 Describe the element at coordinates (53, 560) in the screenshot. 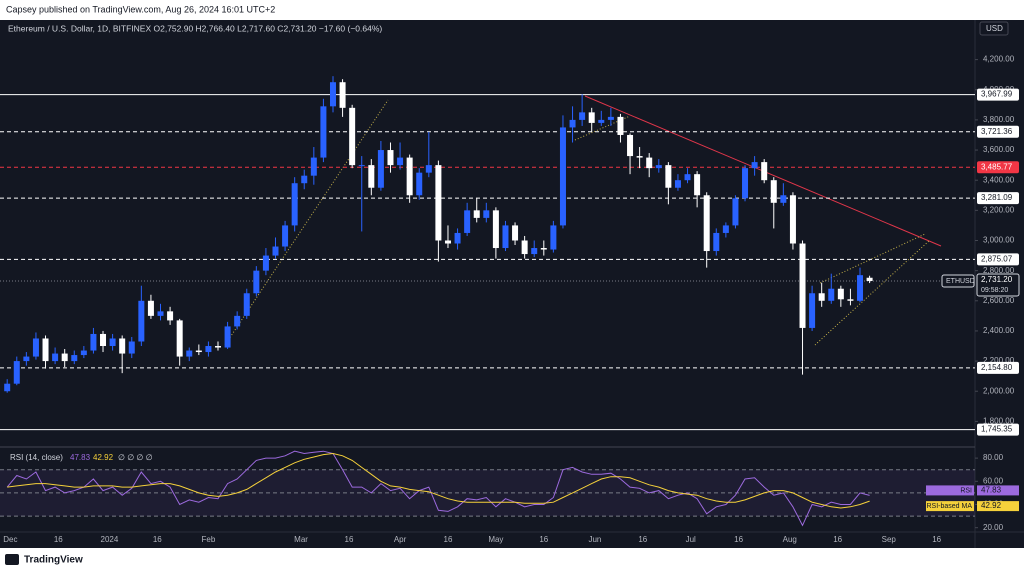

I see `footer-logo: TradingView` at that location.